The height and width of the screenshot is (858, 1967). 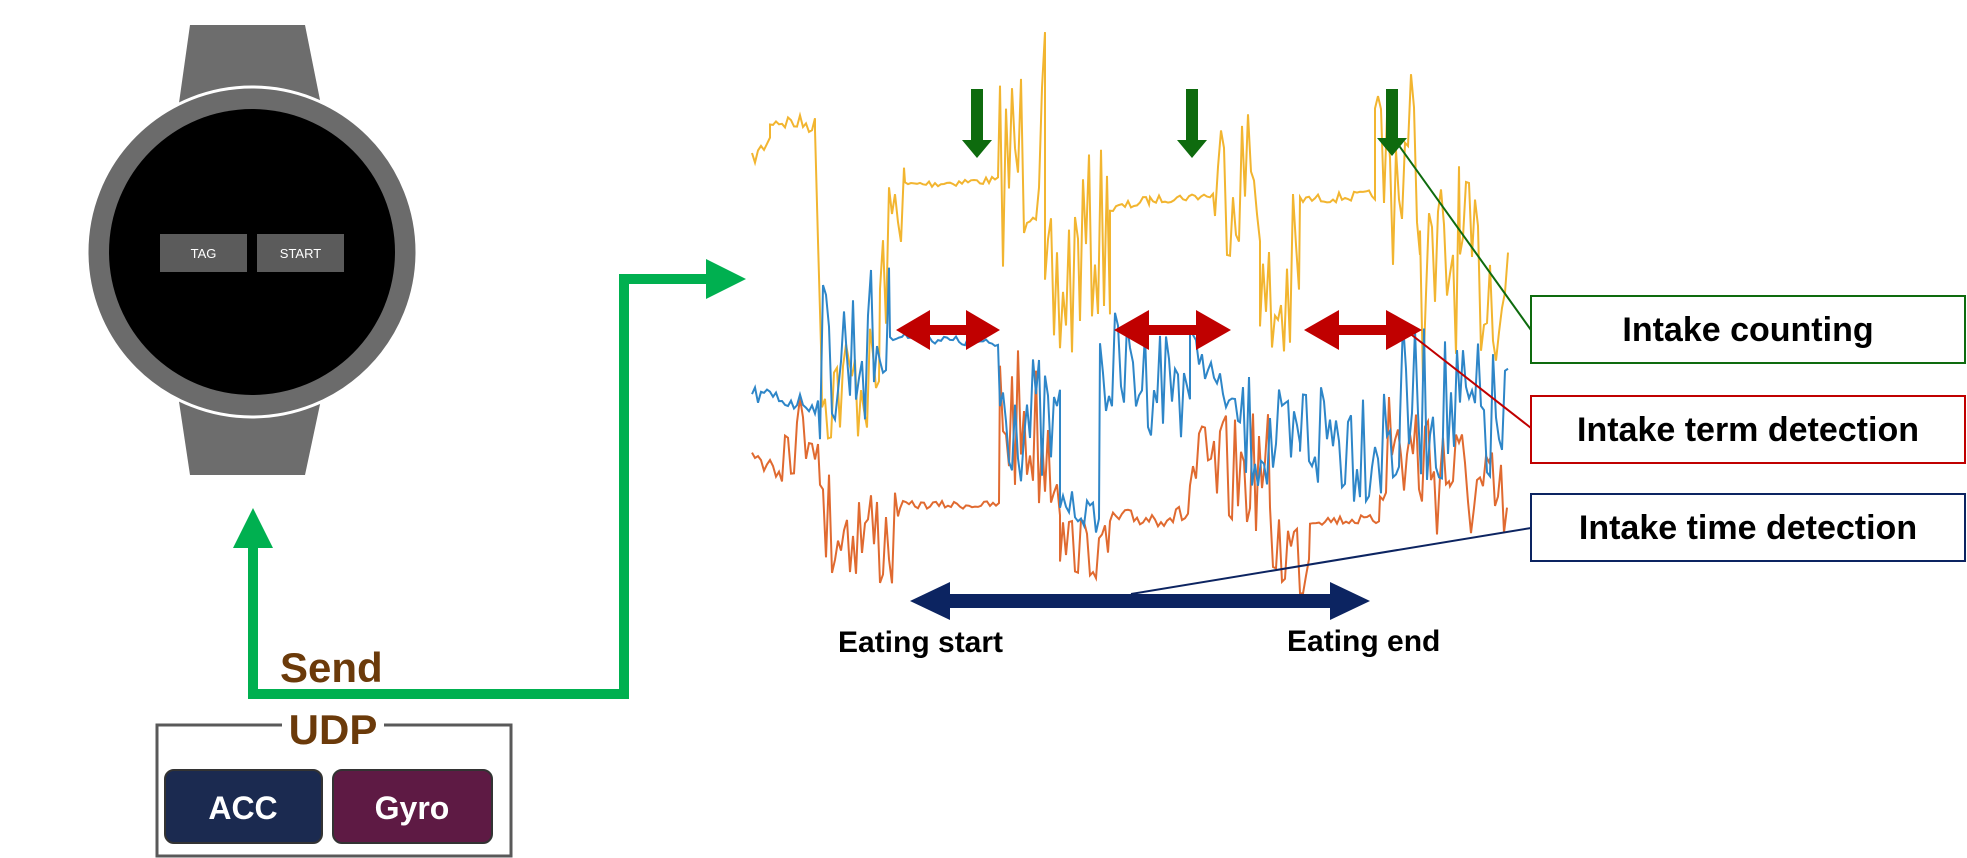 What do you see at coordinates (1129, 472) in the screenshot?
I see `series-line-orange` at bounding box center [1129, 472].